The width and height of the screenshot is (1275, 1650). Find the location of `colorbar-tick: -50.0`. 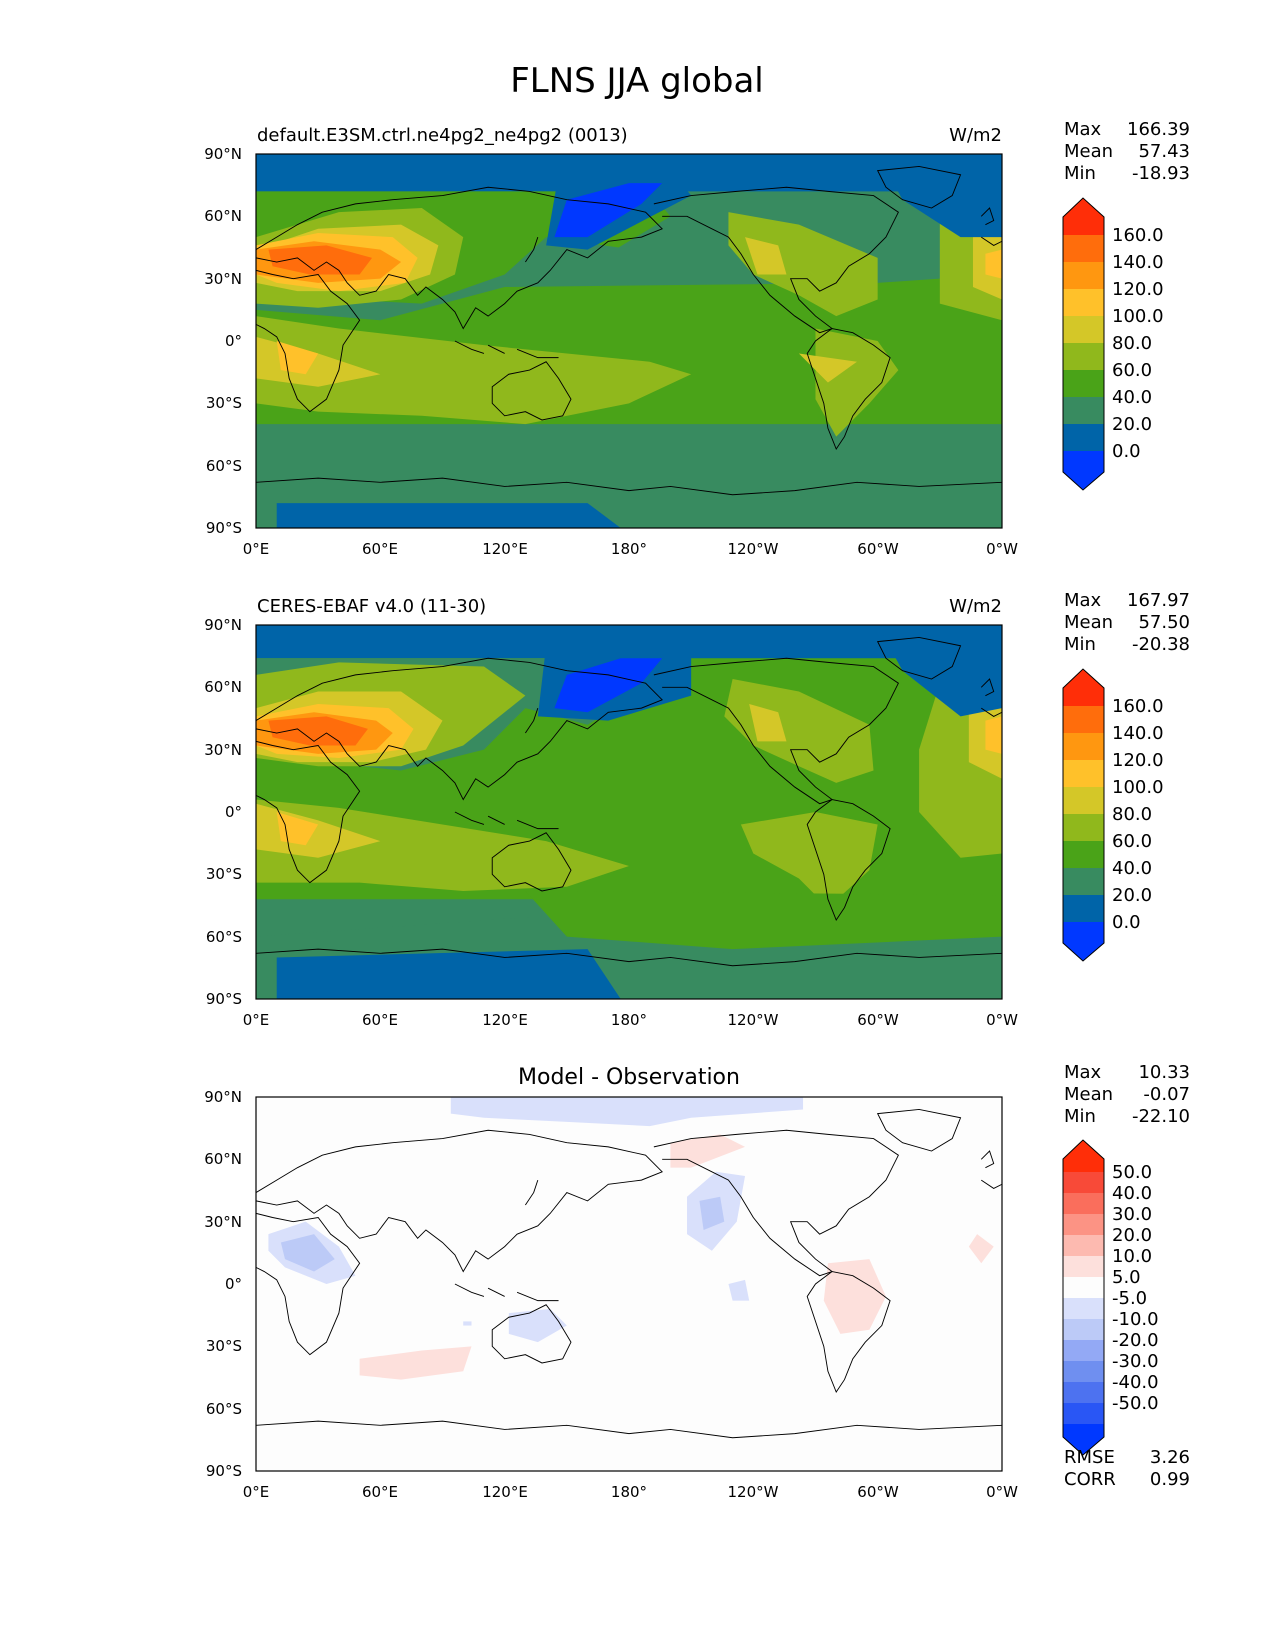

colorbar-tick: -50.0 is located at coordinates (1135, 1403).